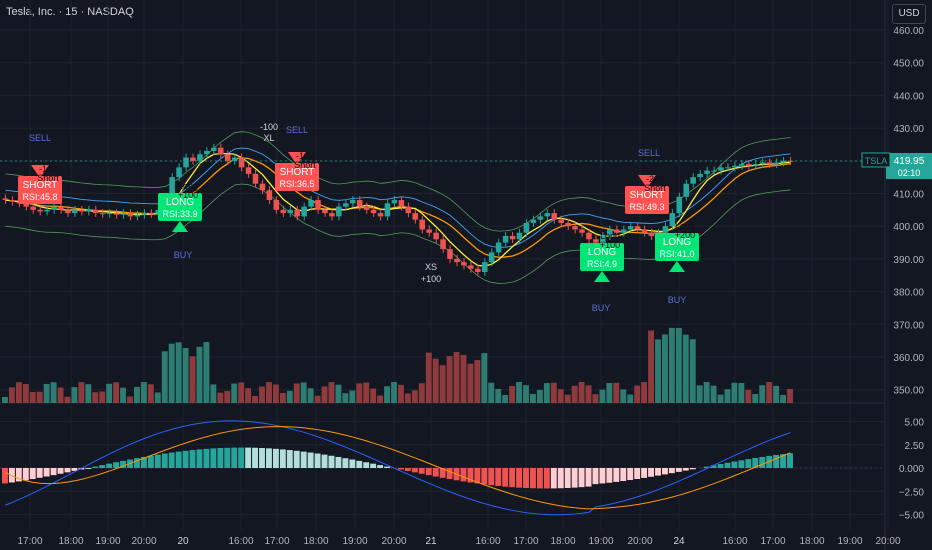  Describe the element at coordinates (909, 165) in the screenshot. I see `last-price-tag` at that location.